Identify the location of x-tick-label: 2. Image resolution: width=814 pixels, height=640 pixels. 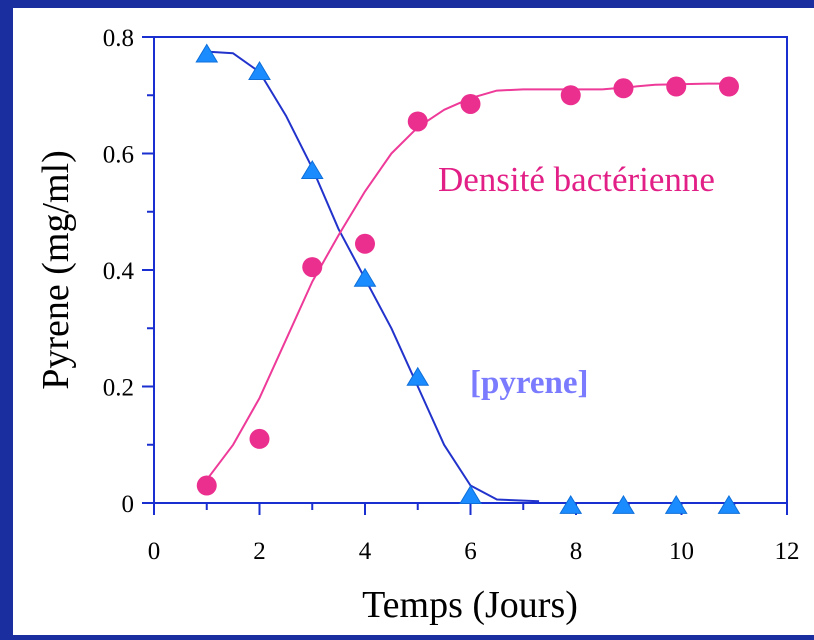
(259, 551).